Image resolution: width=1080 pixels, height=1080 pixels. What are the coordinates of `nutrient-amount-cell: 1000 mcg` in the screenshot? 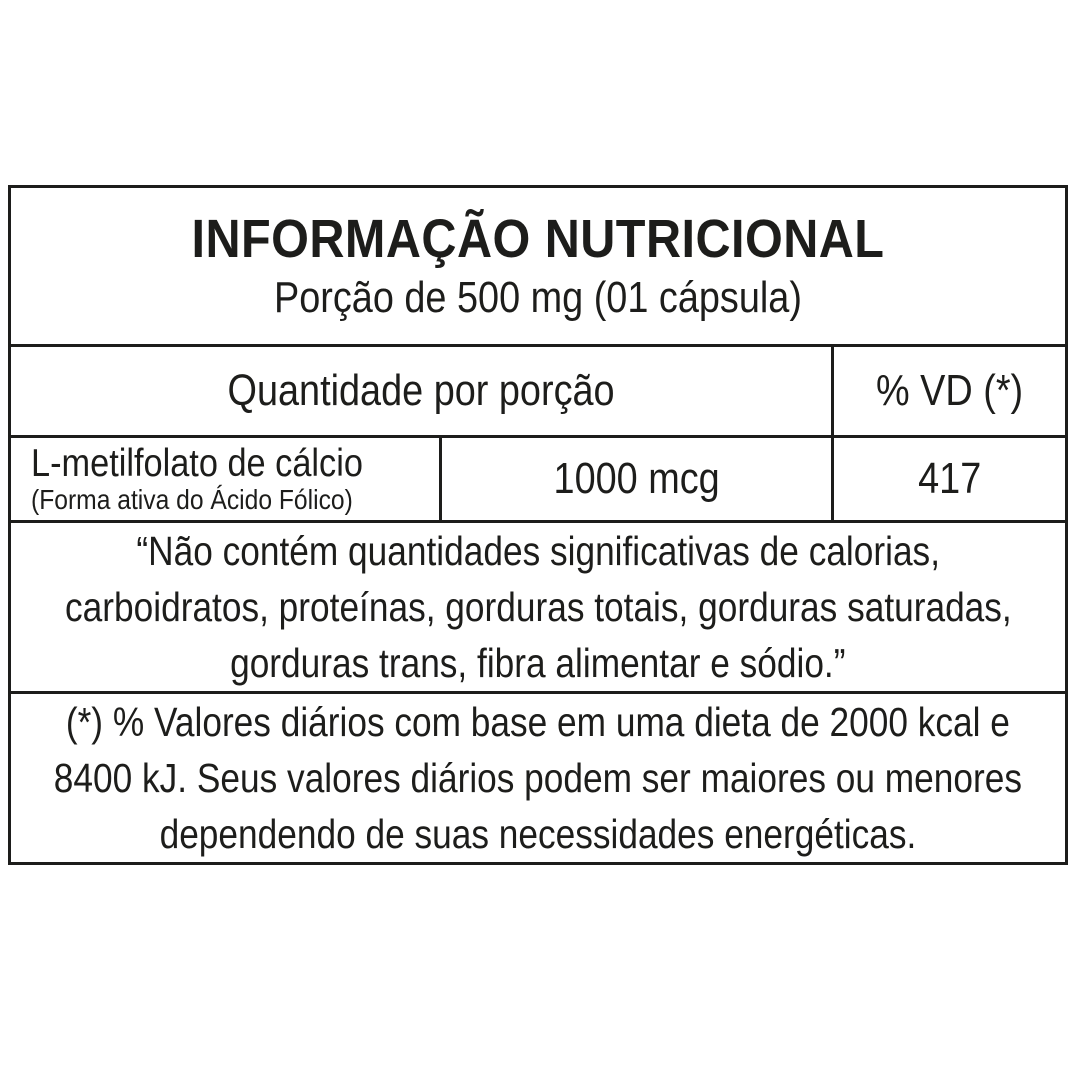 It's located at (638, 478).